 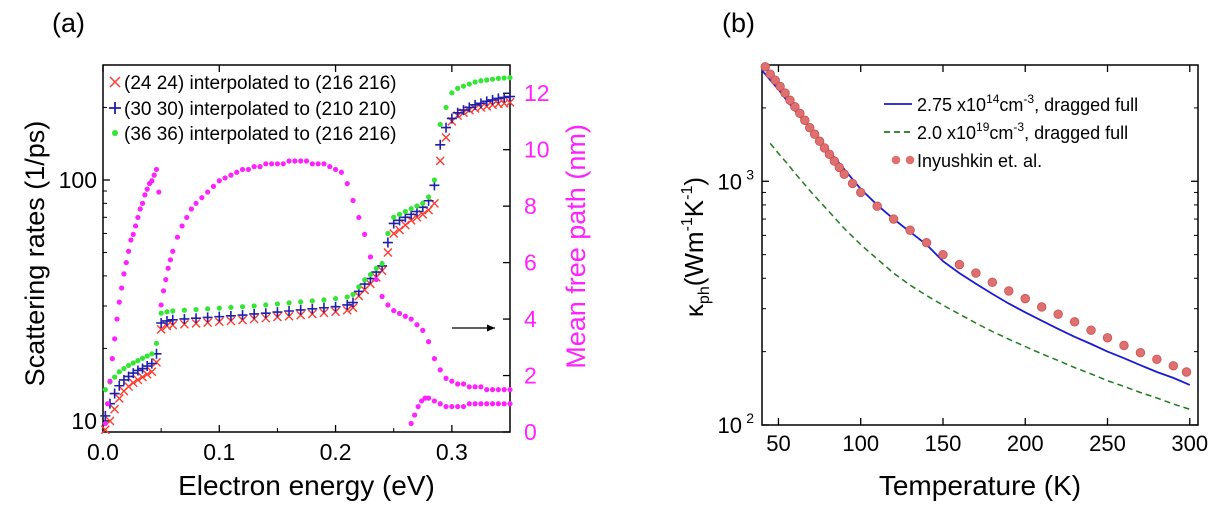 I want to click on y2-tick-label-a: 10, so click(x=537, y=150).